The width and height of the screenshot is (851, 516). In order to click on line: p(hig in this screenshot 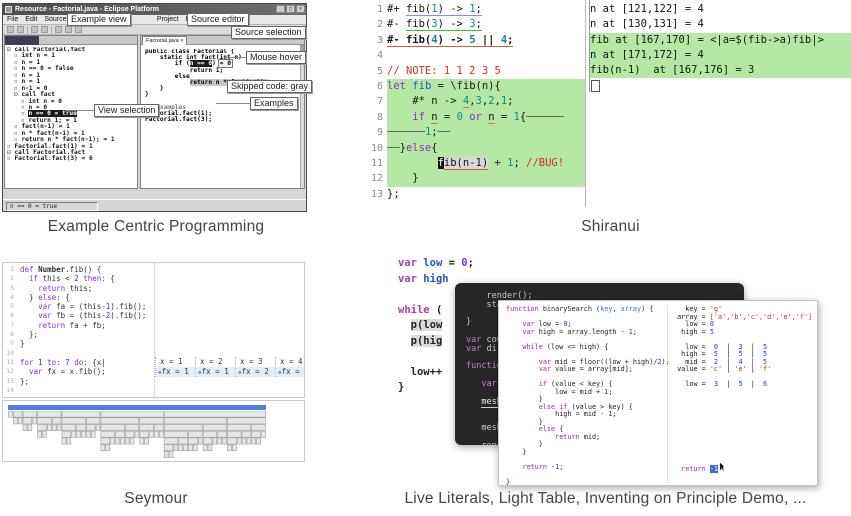, I will do `click(426, 340)`.